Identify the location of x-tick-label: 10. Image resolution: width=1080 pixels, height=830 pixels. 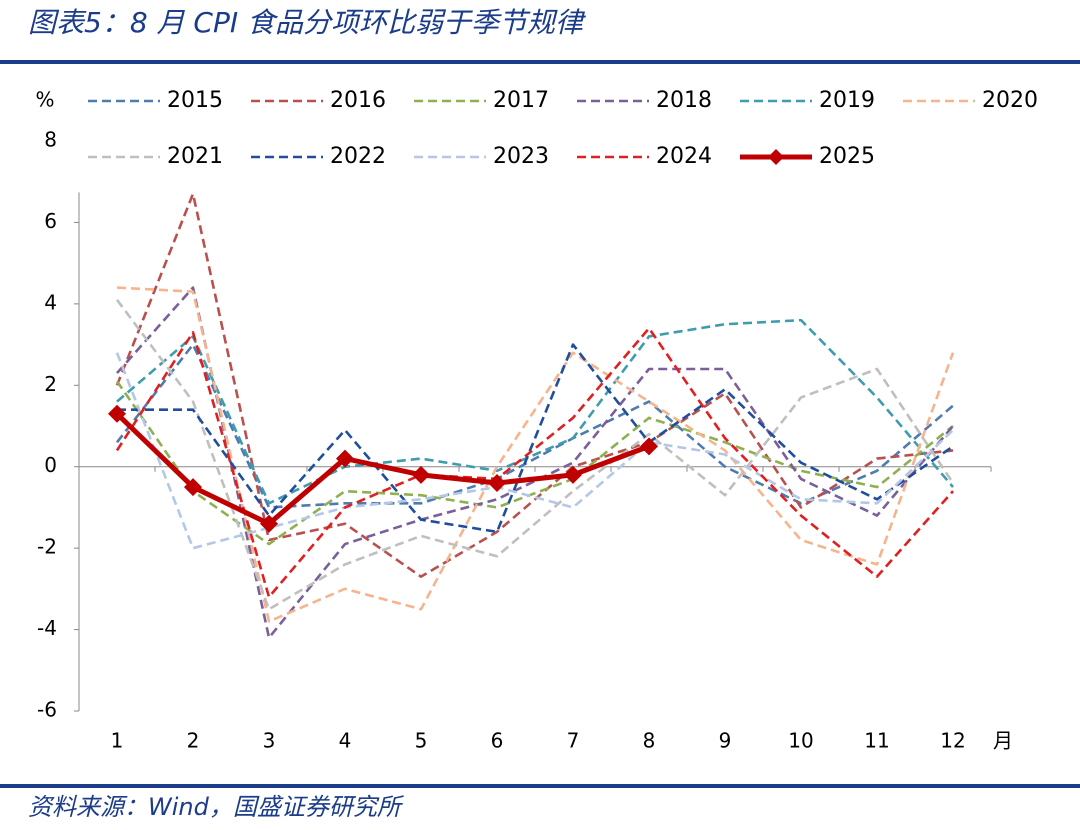
(800, 741).